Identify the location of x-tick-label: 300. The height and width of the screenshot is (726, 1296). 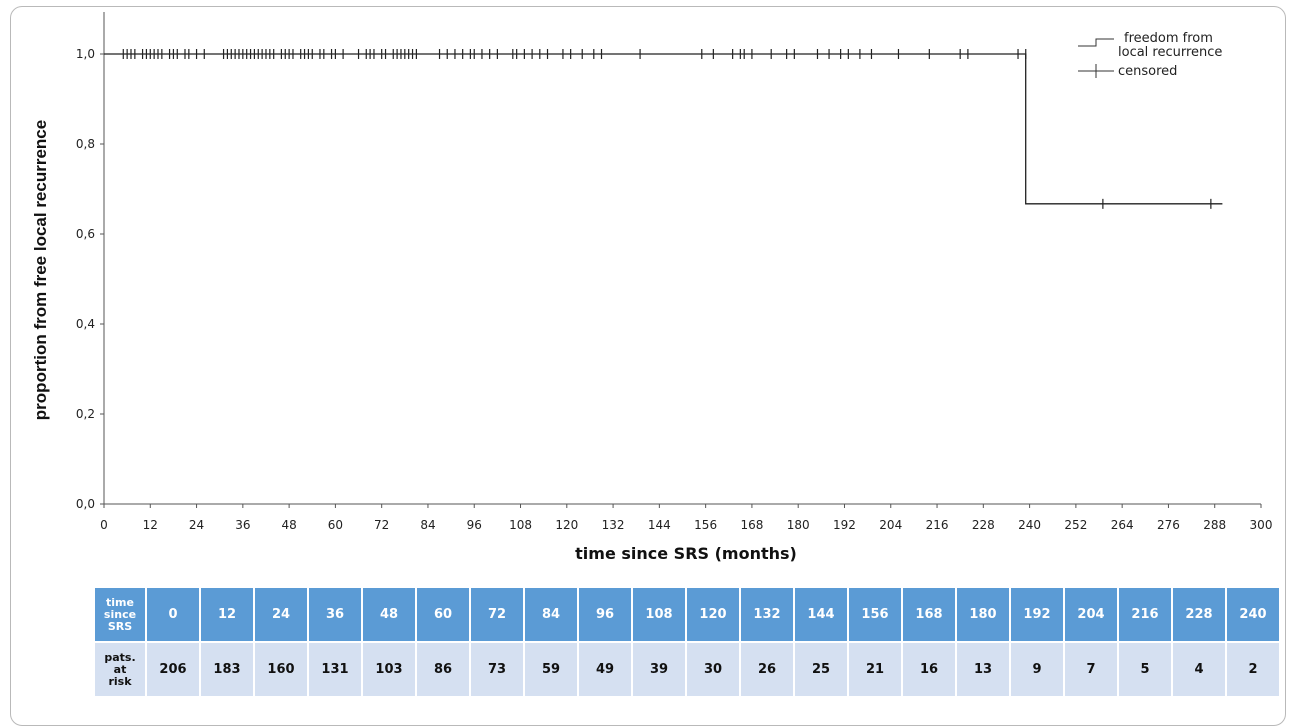
(1261, 525).